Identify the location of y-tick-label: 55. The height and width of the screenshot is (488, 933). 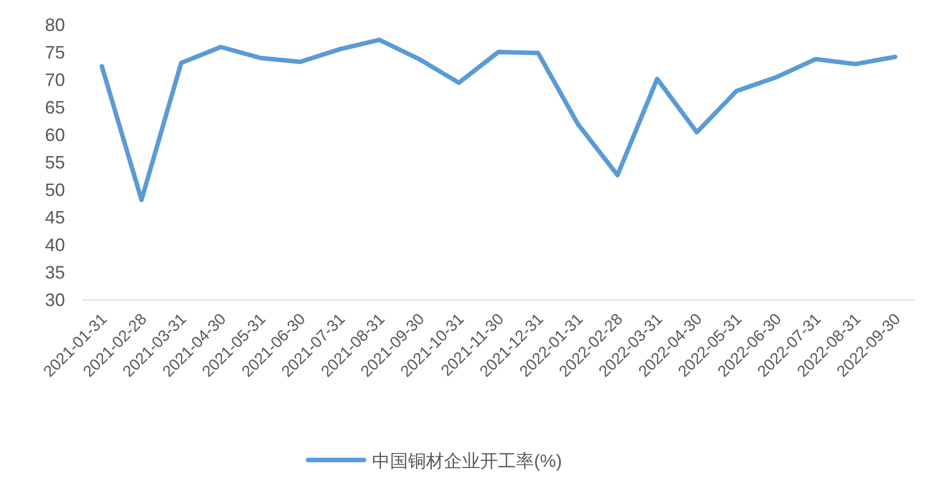
(54, 162).